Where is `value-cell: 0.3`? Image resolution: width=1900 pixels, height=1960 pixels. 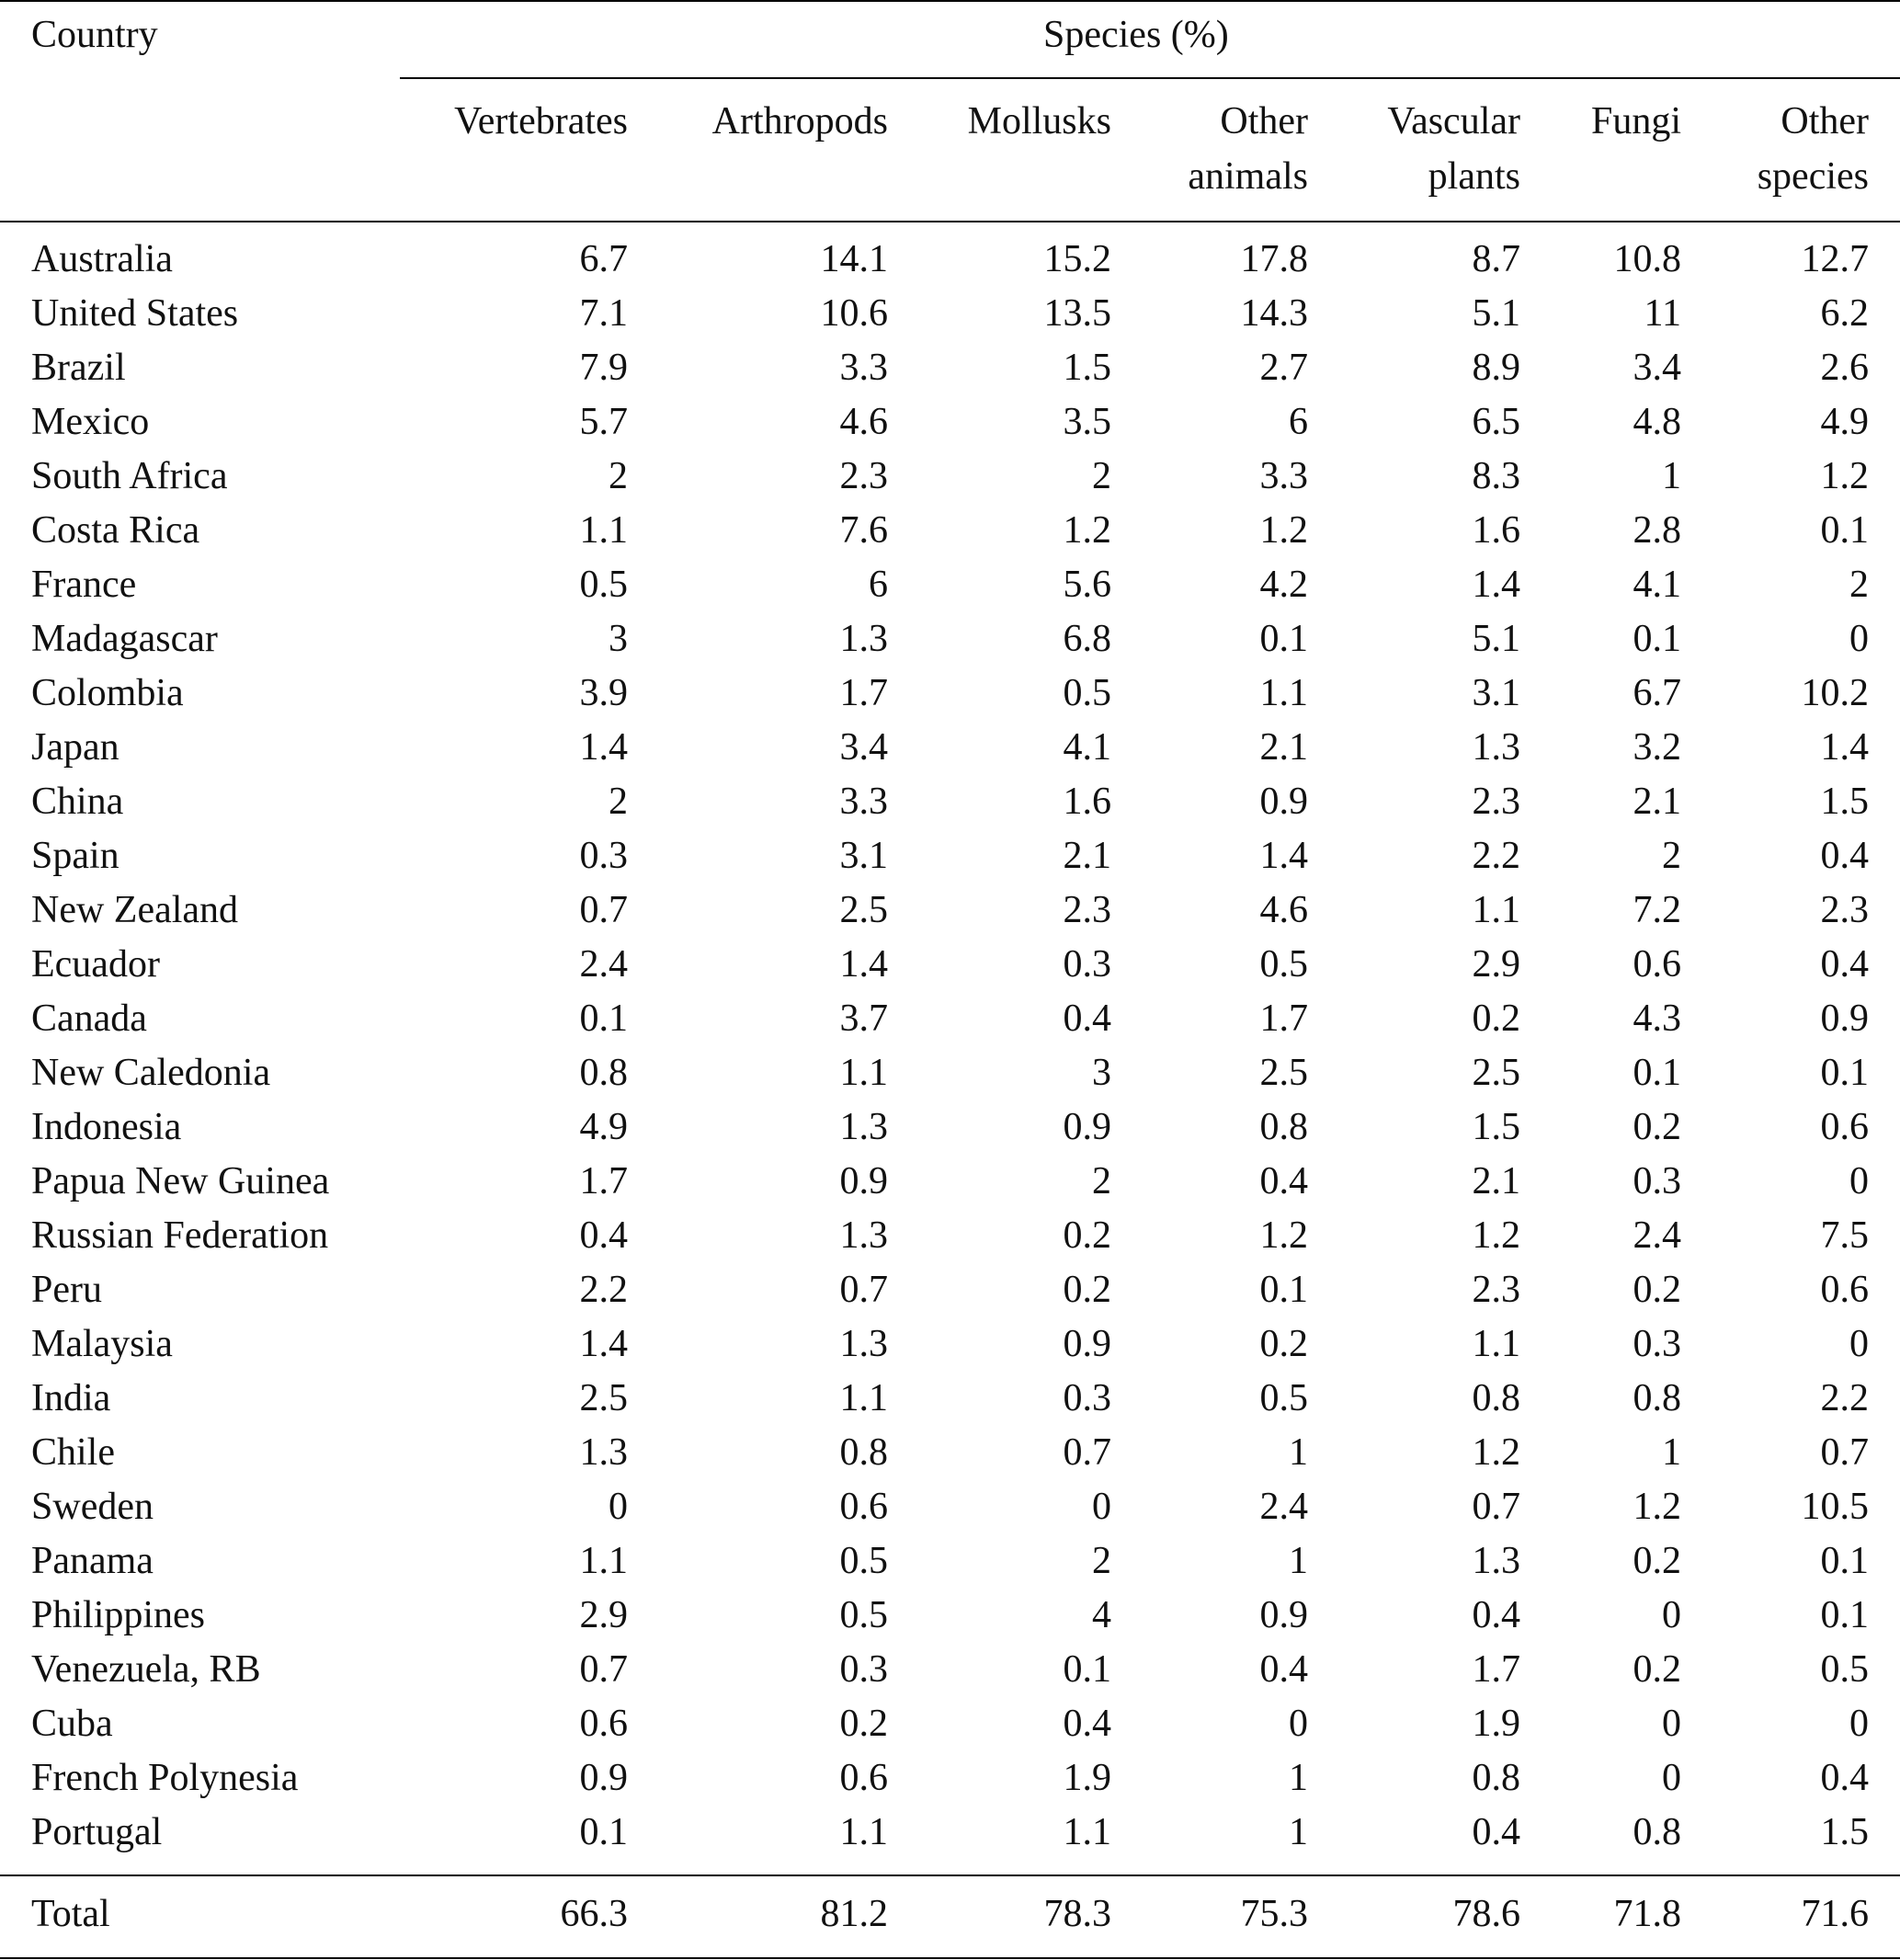
value-cell: 0.3 is located at coordinates (1657, 1344).